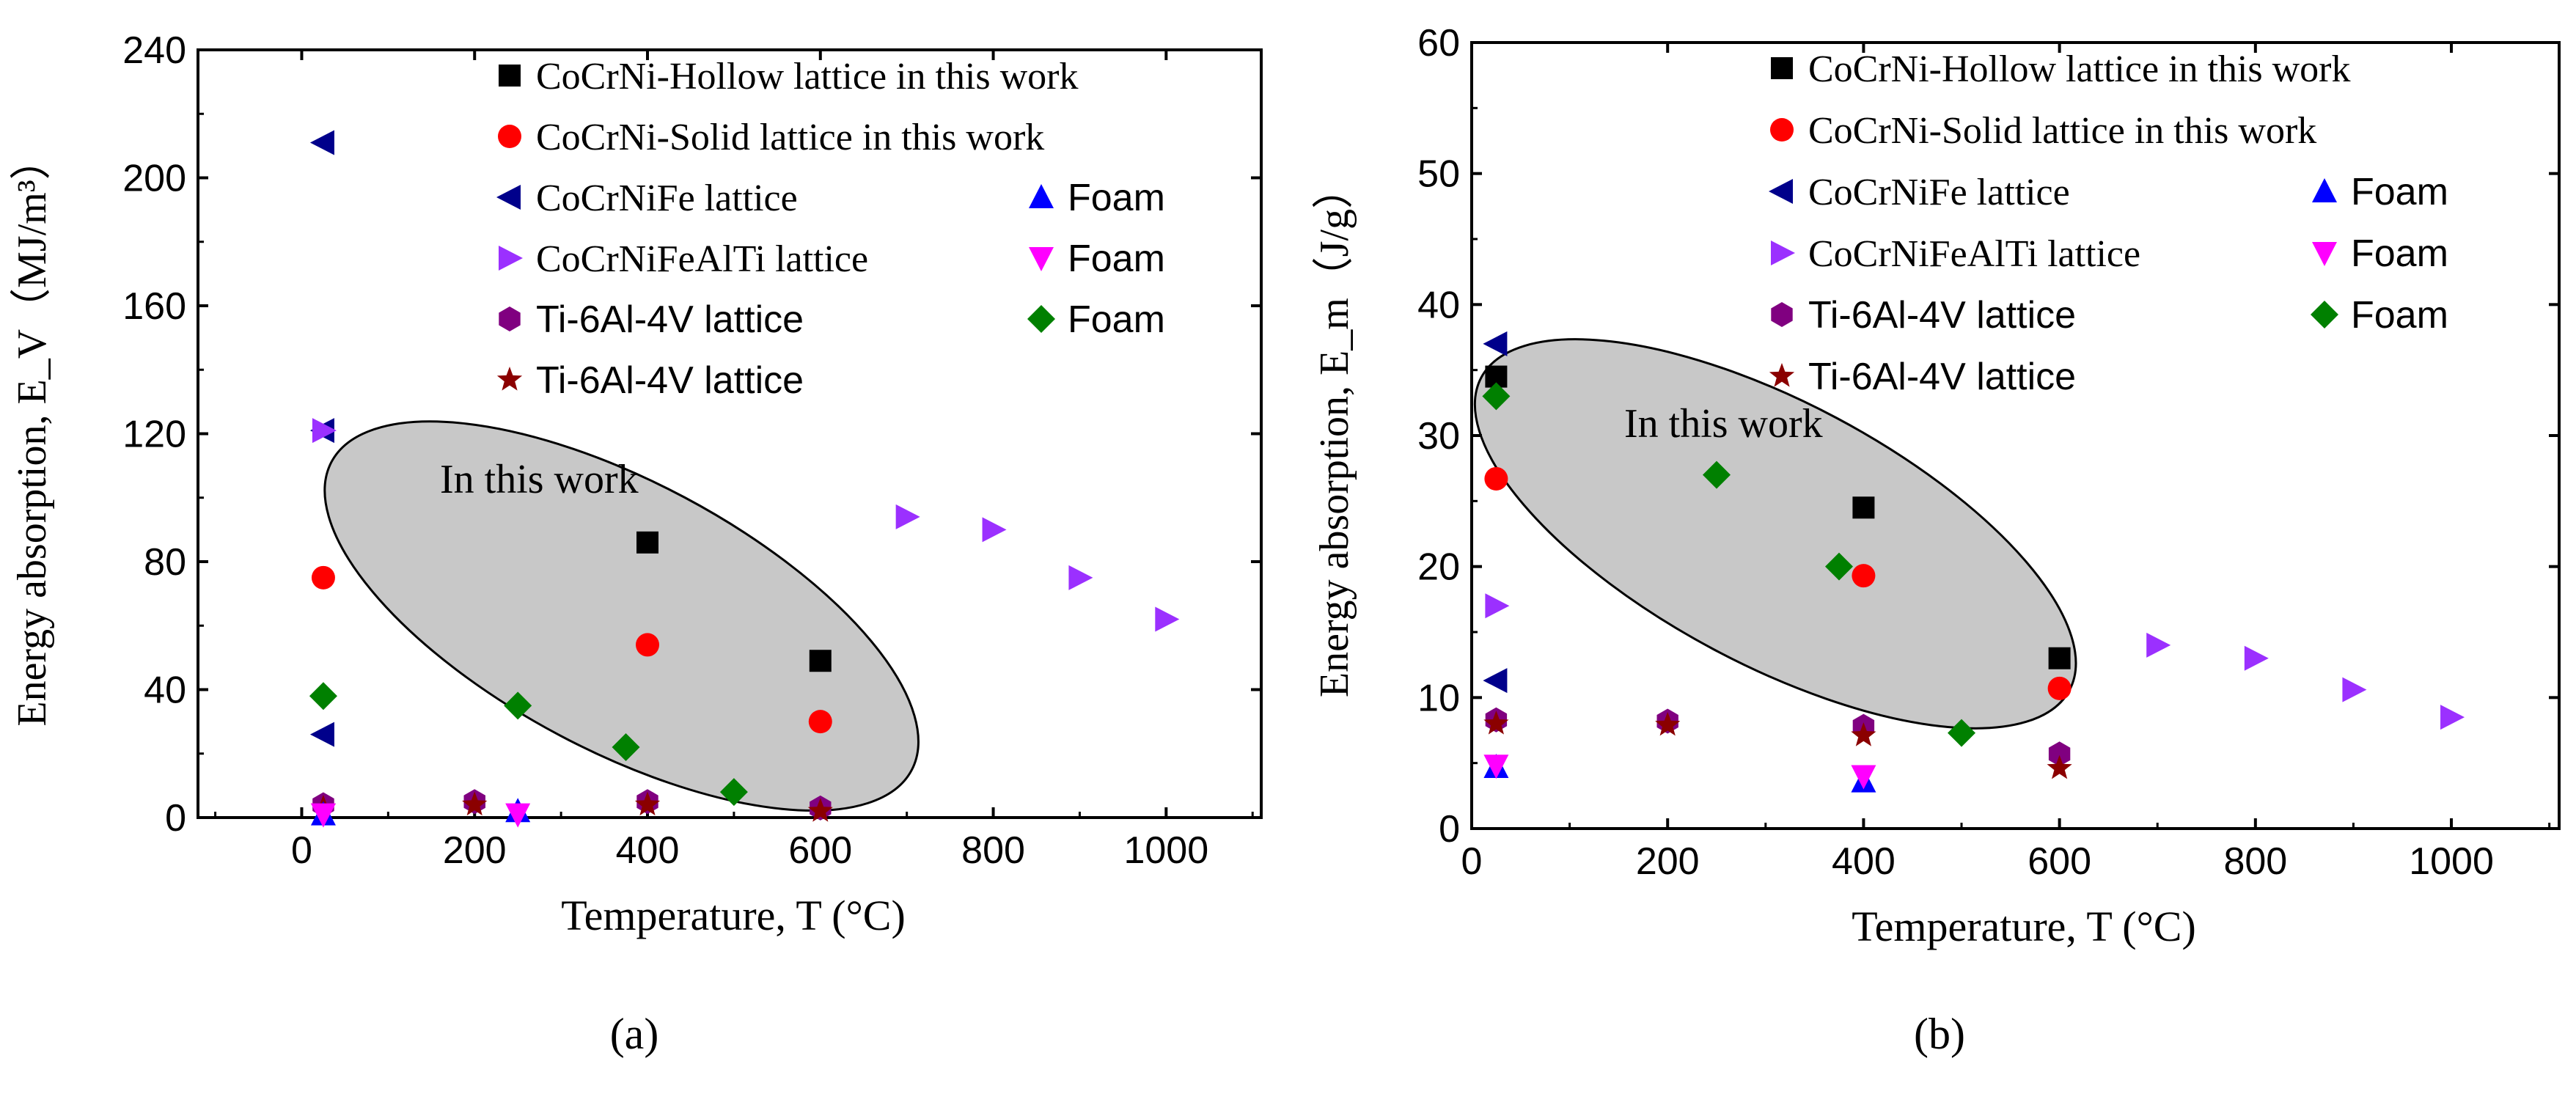 The height and width of the screenshot is (1094, 2576). What do you see at coordinates (1439, 175) in the screenshot?
I see `y-tick-label: 50` at bounding box center [1439, 175].